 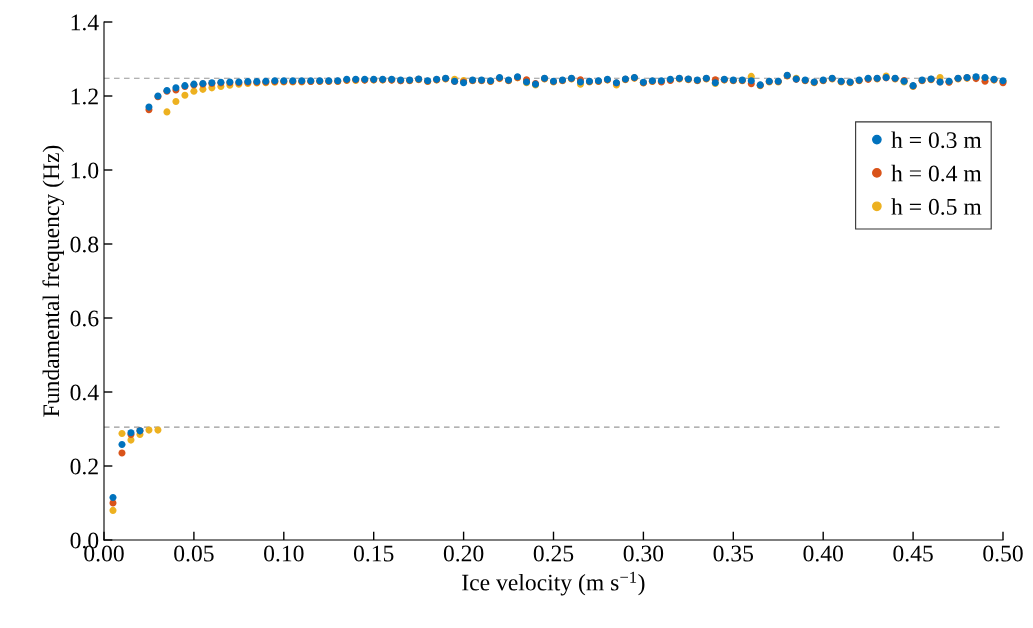 What do you see at coordinates (85, 170) in the screenshot?
I see `y-tick-label: 1.0` at bounding box center [85, 170].